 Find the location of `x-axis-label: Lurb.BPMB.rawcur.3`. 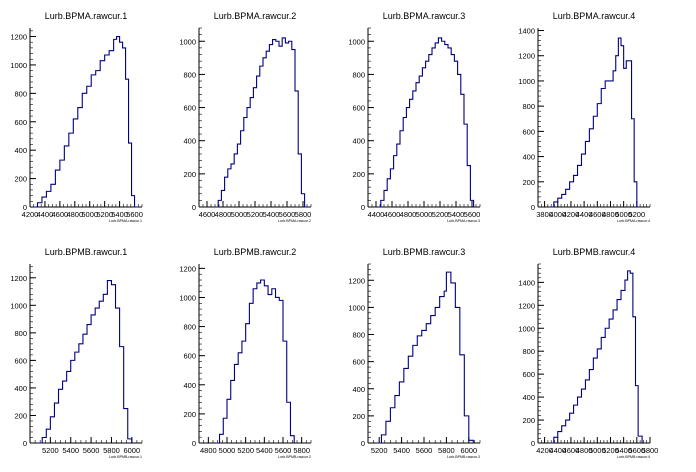

x-axis-label: Lurb.BPMB.rawcur.3 is located at coordinates (463, 457).